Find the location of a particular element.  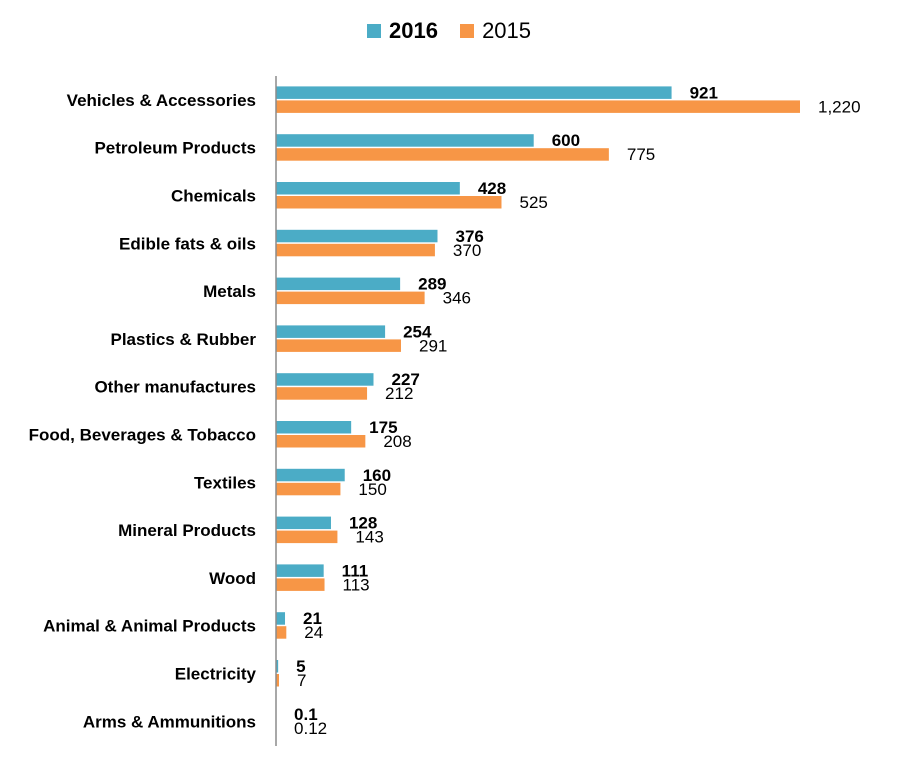

data-label-2016-wood: 111 is located at coordinates (355, 570).